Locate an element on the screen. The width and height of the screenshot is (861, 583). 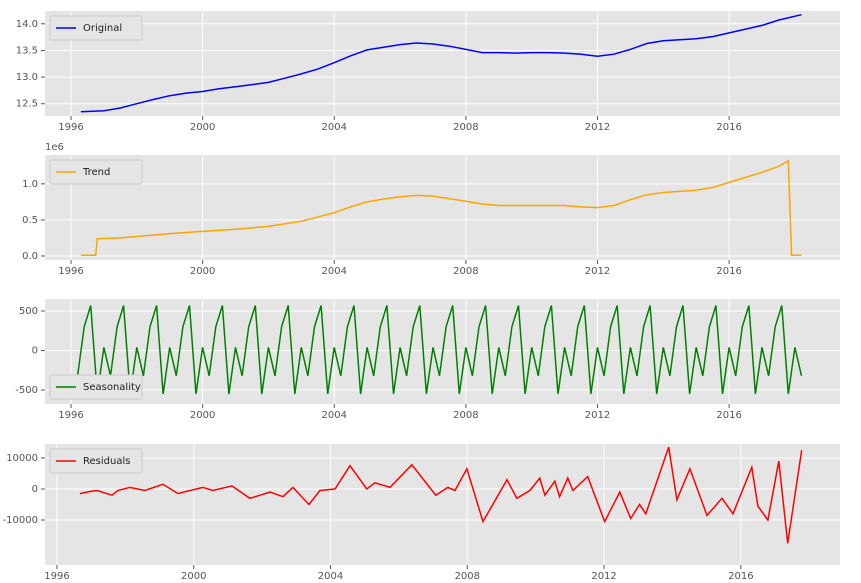
y-tick-label: 0.0 is located at coordinates (30, 256).